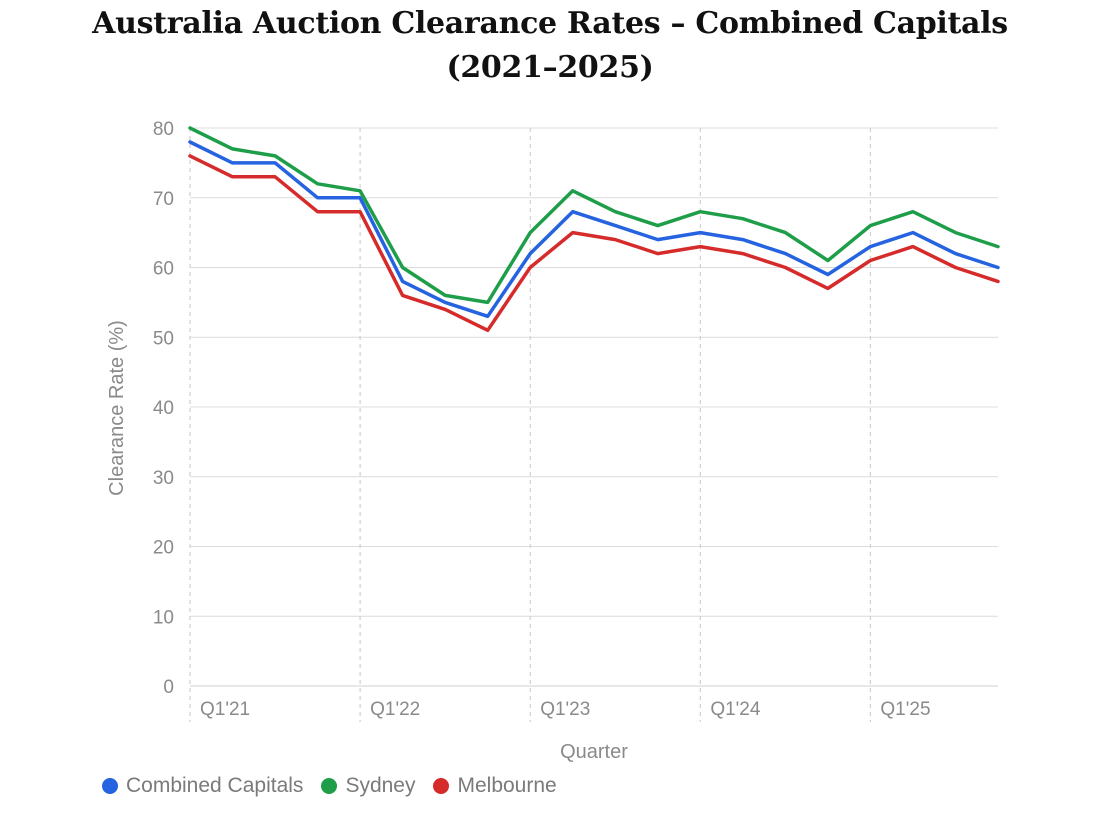 This screenshot has height=825, width=1100. Describe the element at coordinates (507, 785) in the screenshot. I see `legend-label: Melbourne` at that location.